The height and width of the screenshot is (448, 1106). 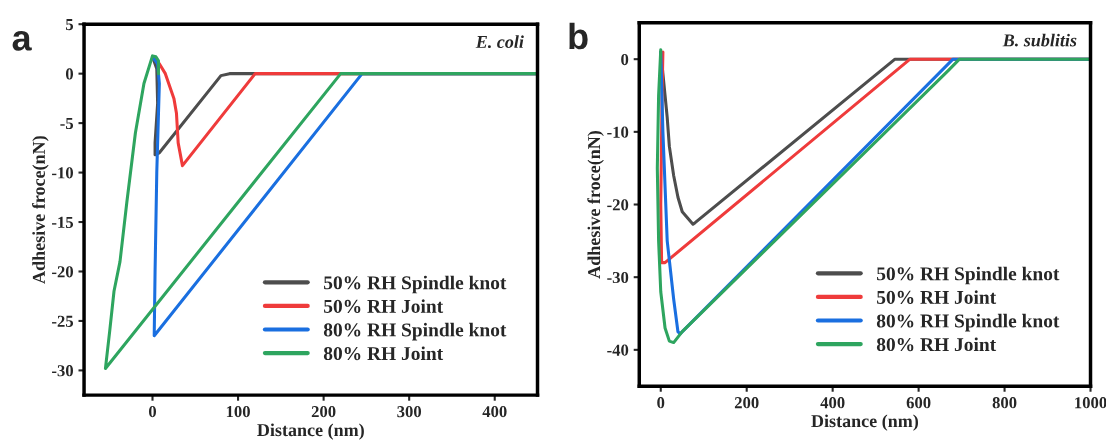 What do you see at coordinates (238, 412) in the screenshot?
I see `x-tick-label: 100` at bounding box center [238, 412].